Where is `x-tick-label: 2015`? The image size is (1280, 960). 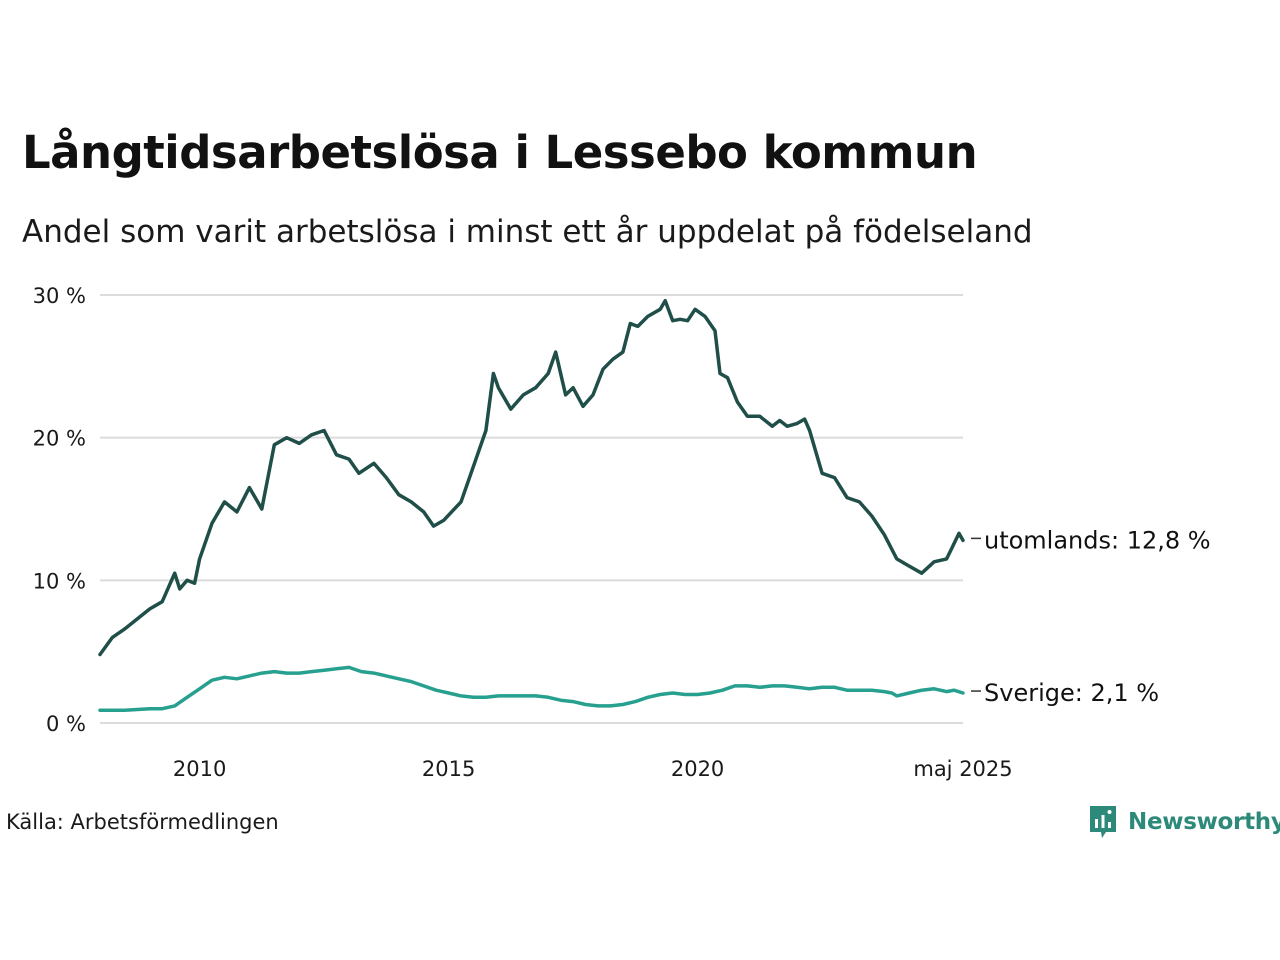
x-tick-label: 2015 is located at coordinates (448, 769).